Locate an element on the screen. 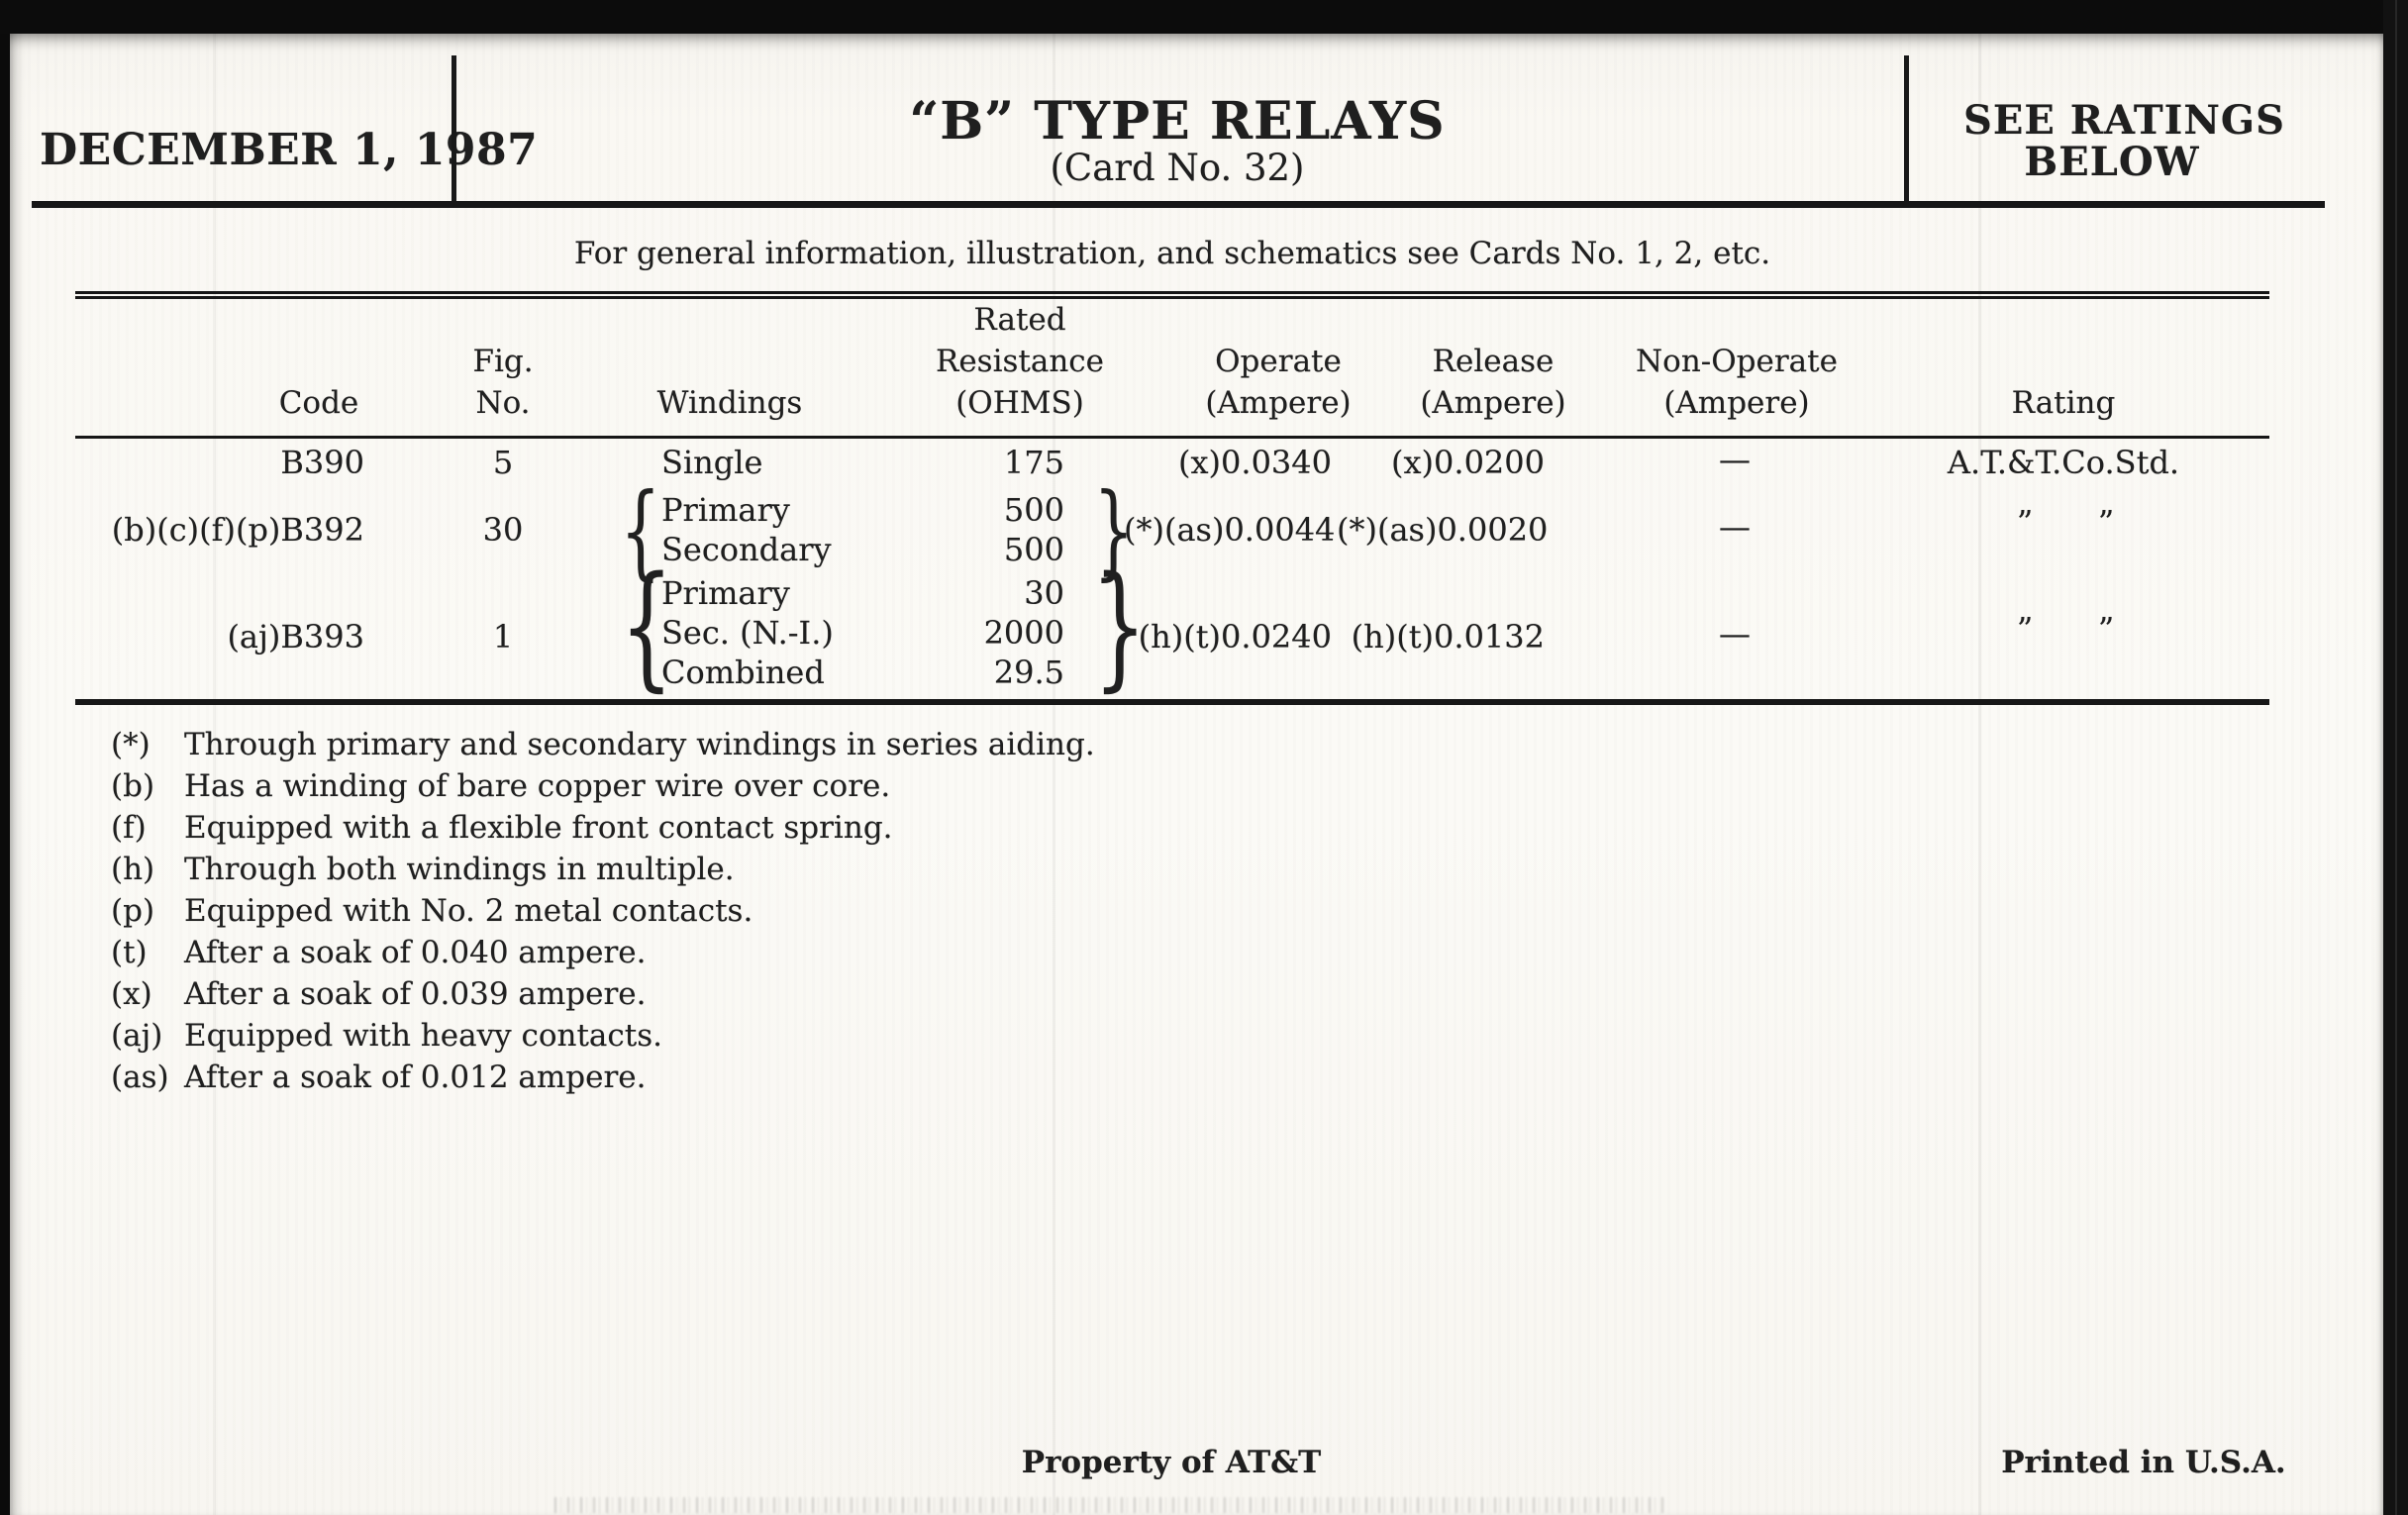 Image resolution: width=2408 pixels, height=1515 pixels. footnote-text: After a soak of 0.040 ampere. is located at coordinates (415, 952).